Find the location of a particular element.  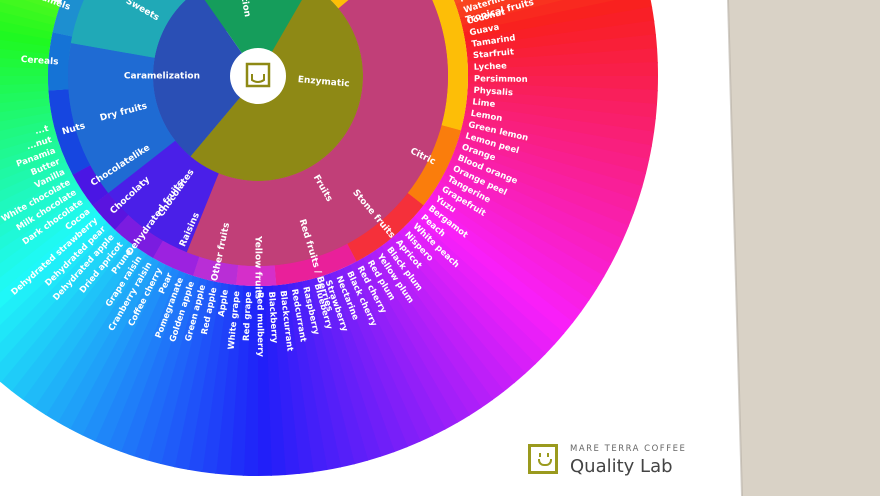

outer-label: Apple is located at coordinates (224, 303).